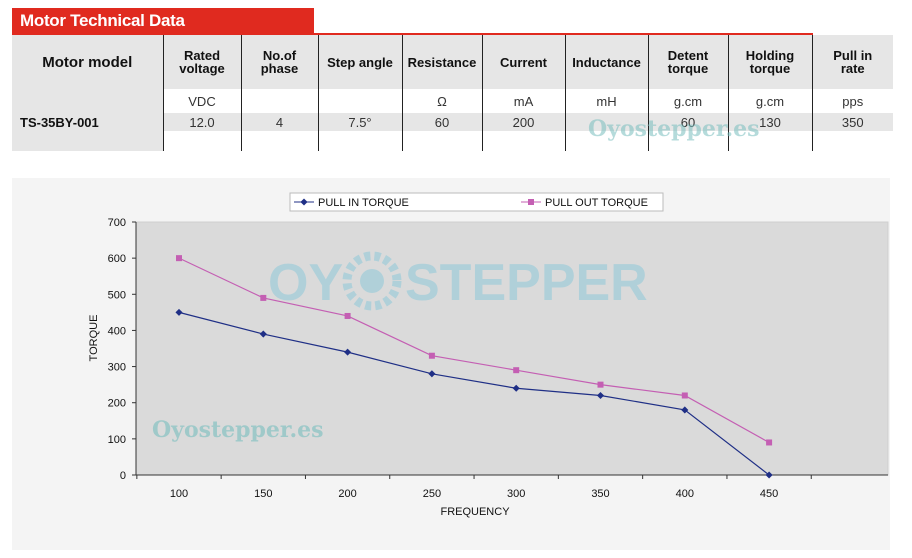 Image resolution: width=912 pixels, height=558 pixels. I want to click on col-header: No.of phase, so click(279, 62).